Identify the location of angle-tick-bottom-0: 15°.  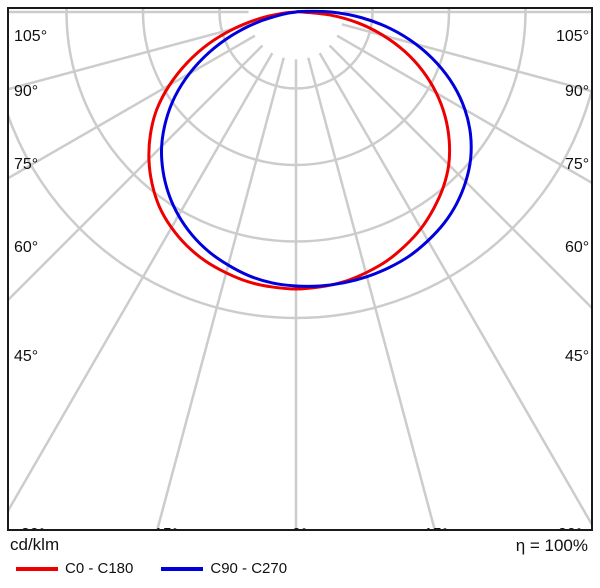
(166, 528).